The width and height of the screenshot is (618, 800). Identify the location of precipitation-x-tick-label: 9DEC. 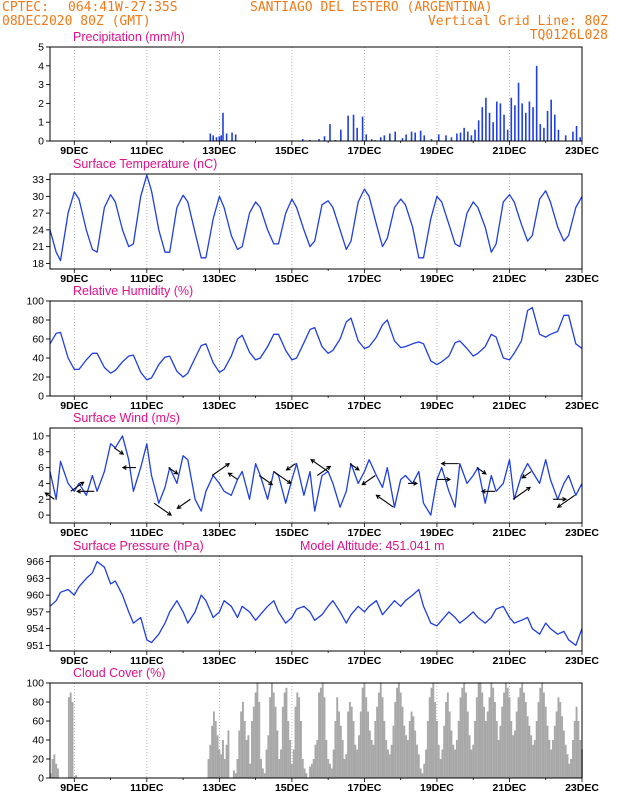
(74, 151).